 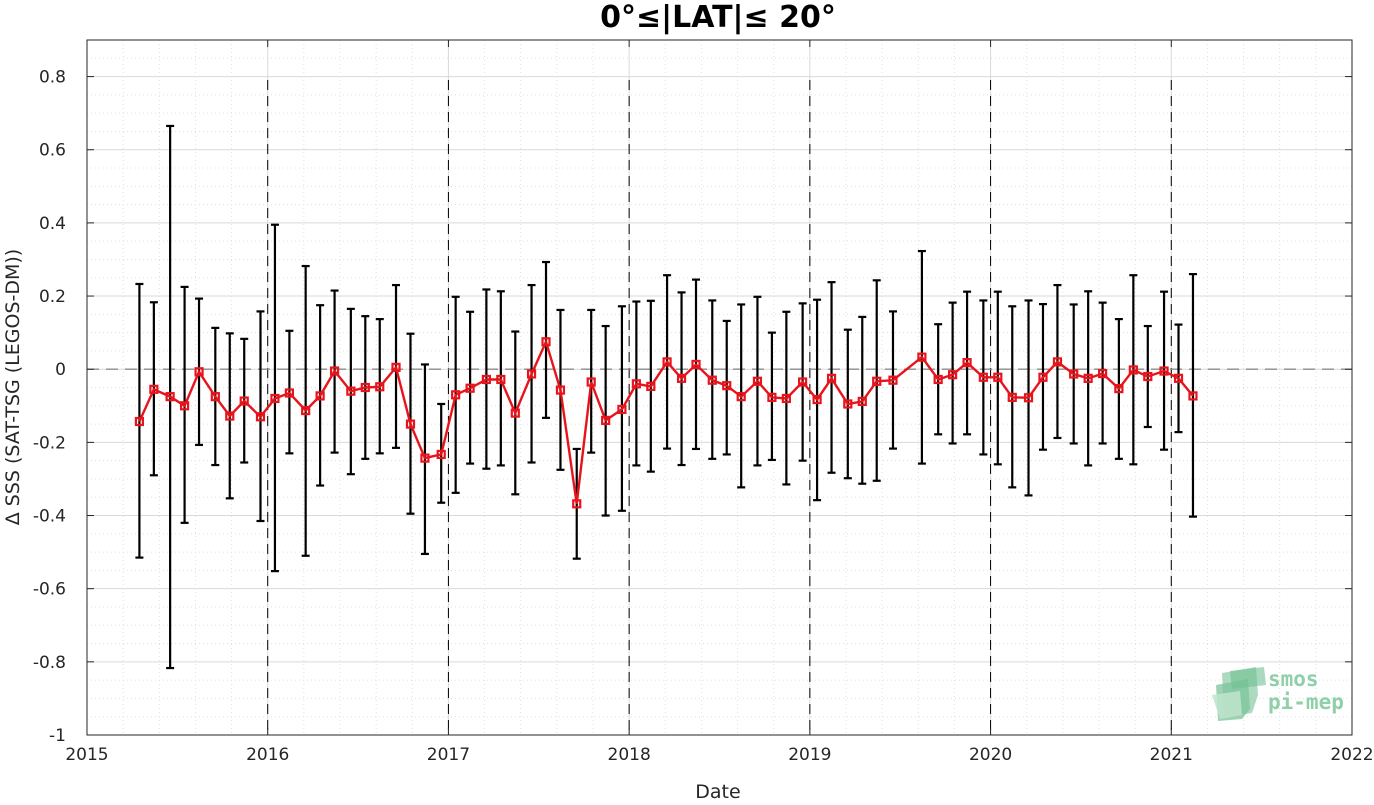 I want to click on x-tick-label: 2022, so click(x=1351, y=755).